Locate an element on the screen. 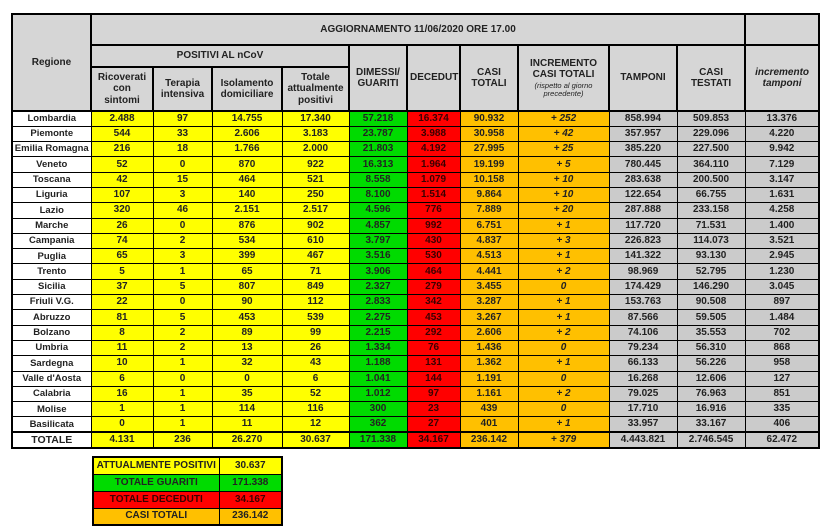 The height and width of the screenshot is (531, 827). cell-deceduti: 3.988 is located at coordinates (433, 134).